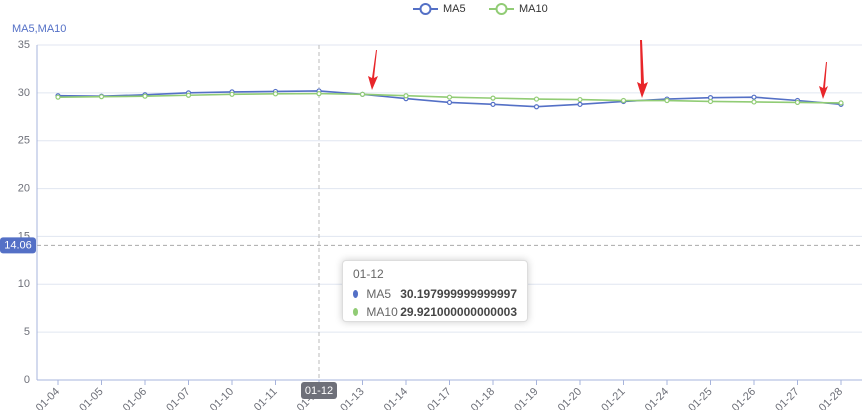 The width and height of the screenshot is (865, 410). What do you see at coordinates (657, 398) in the screenshot?
I see `x-tick-label: 01-24` at bounding box center [657, 398].